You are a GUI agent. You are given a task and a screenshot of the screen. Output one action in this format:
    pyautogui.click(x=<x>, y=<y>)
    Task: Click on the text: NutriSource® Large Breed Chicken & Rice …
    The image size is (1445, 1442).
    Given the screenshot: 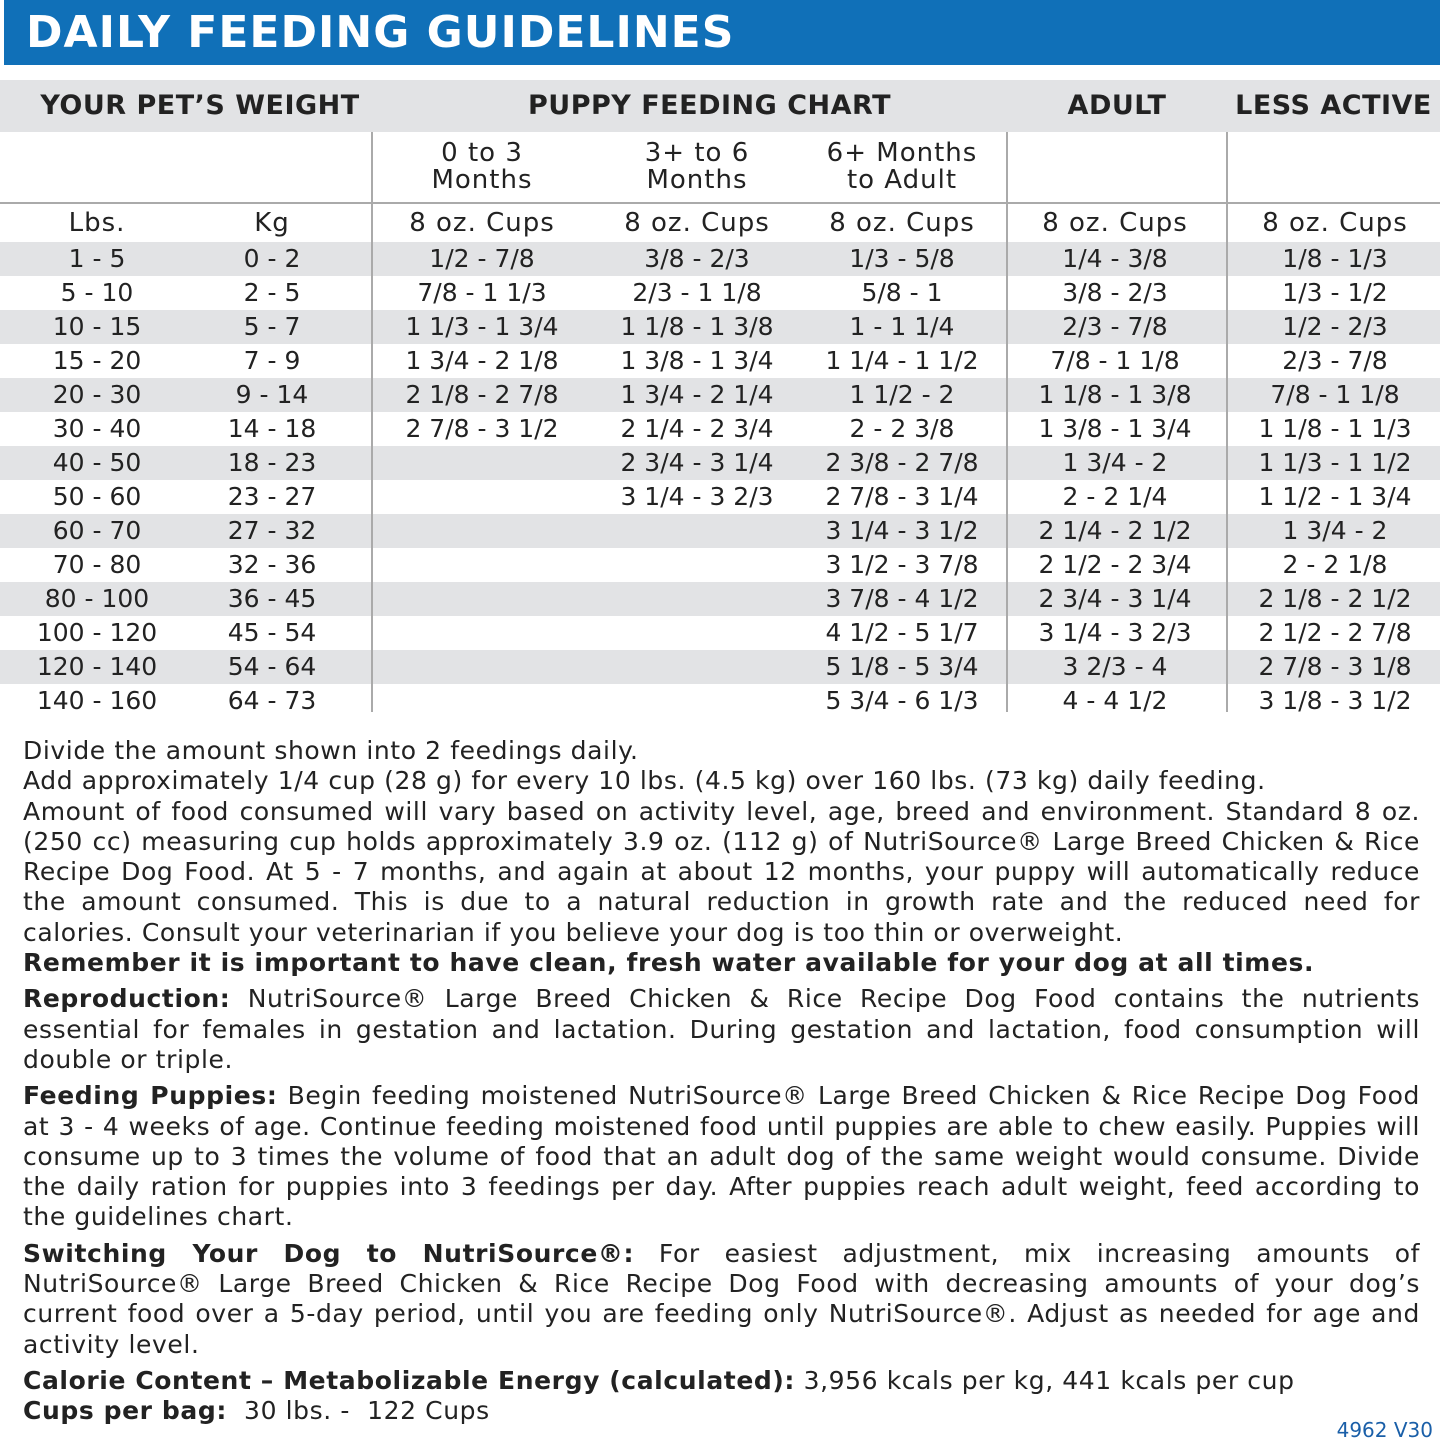 What is the action you would take?
    pyautogui.click(x=721, y=1029)
    